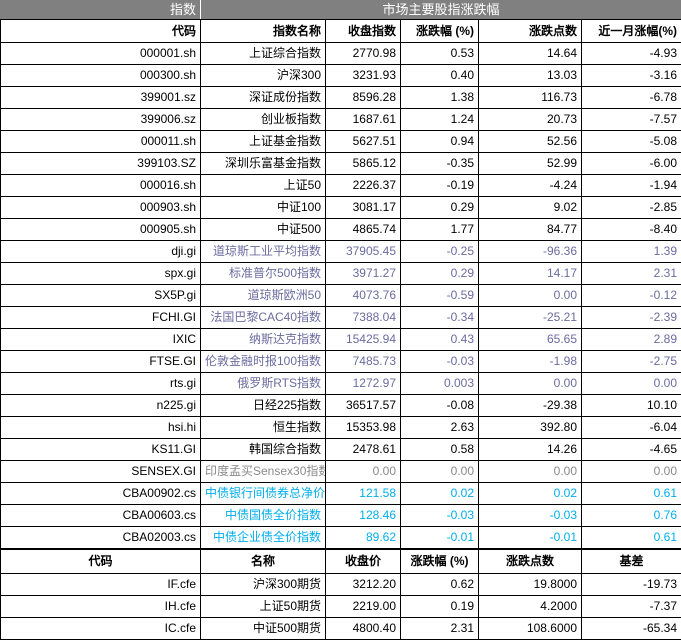 The image size is (681, 640). What do you see at coordinates (631, 31) in the screenshot?
I see `column-header-month: 近一月涨幅(%)` at bounding box center [631, 31].